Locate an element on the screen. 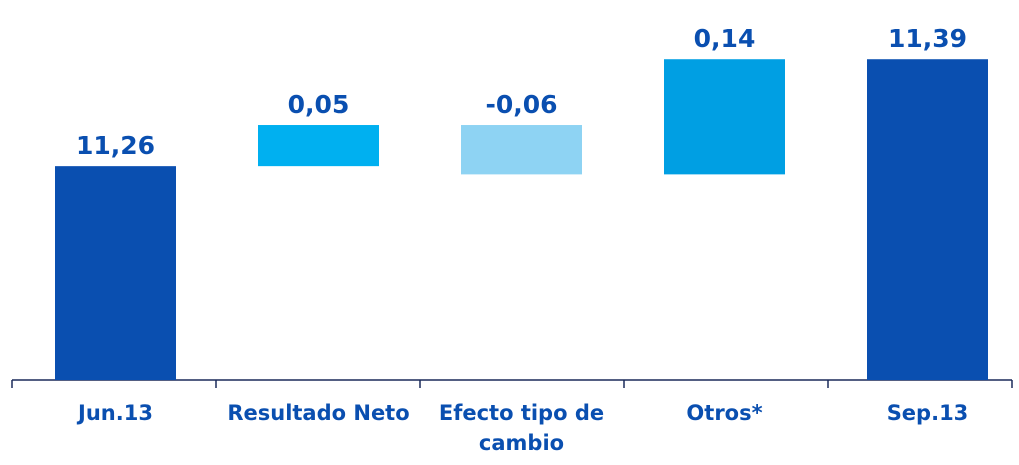 The image size is (1019, 465). x-tick-label: Otros* is located at coordinates (724, 413).